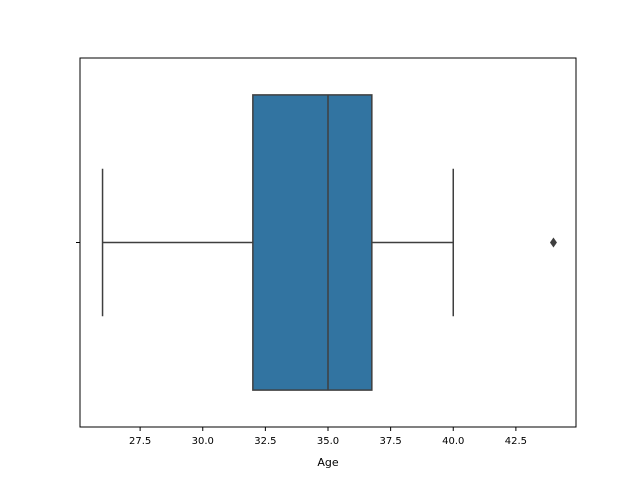 The height and width of the screenshot is (480, 640). Describe the element at coordinates (312, 242) in the screenshot. I see `box` at that location.